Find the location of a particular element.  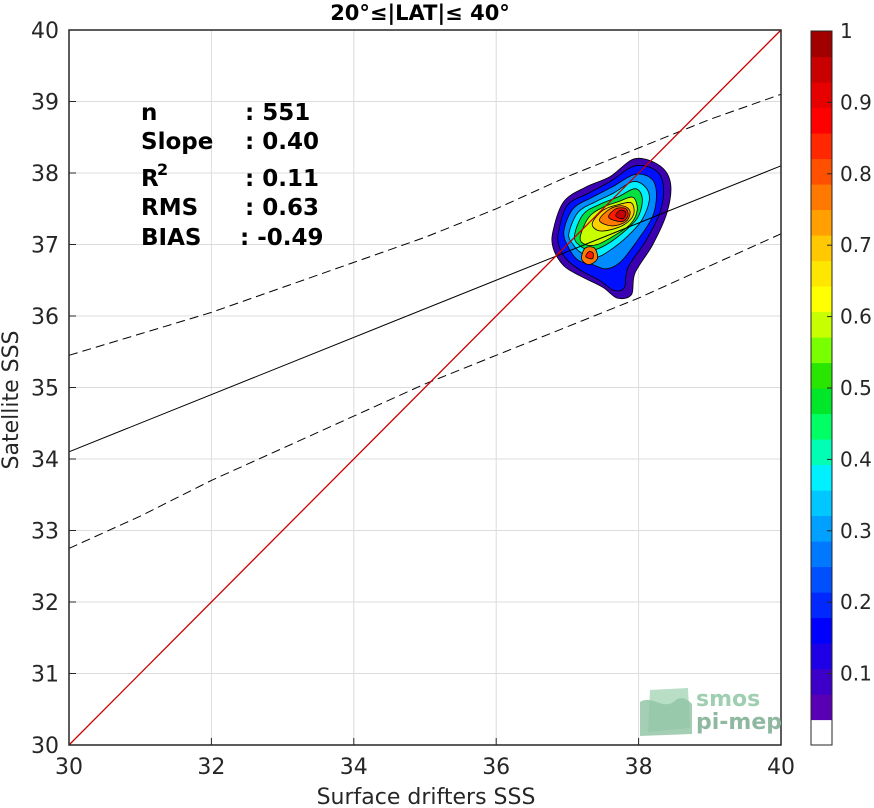

y-tick-label: 30 is located at coordinates (45, 746).